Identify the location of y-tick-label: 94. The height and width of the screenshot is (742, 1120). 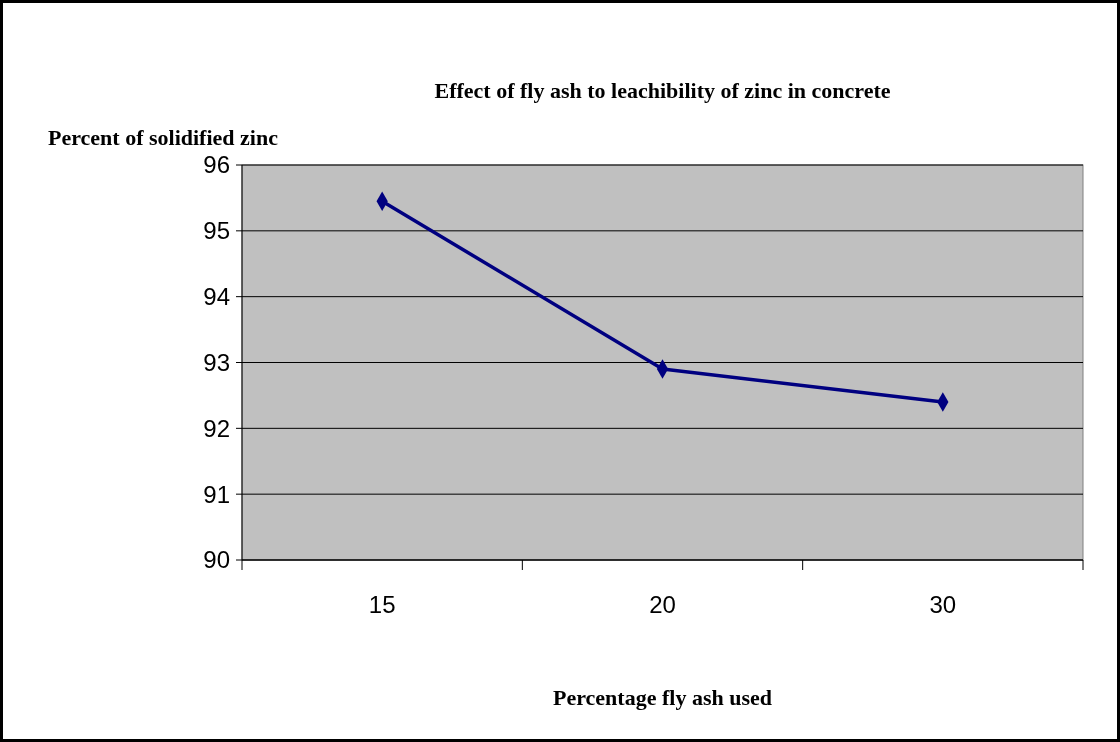
(216, 297).